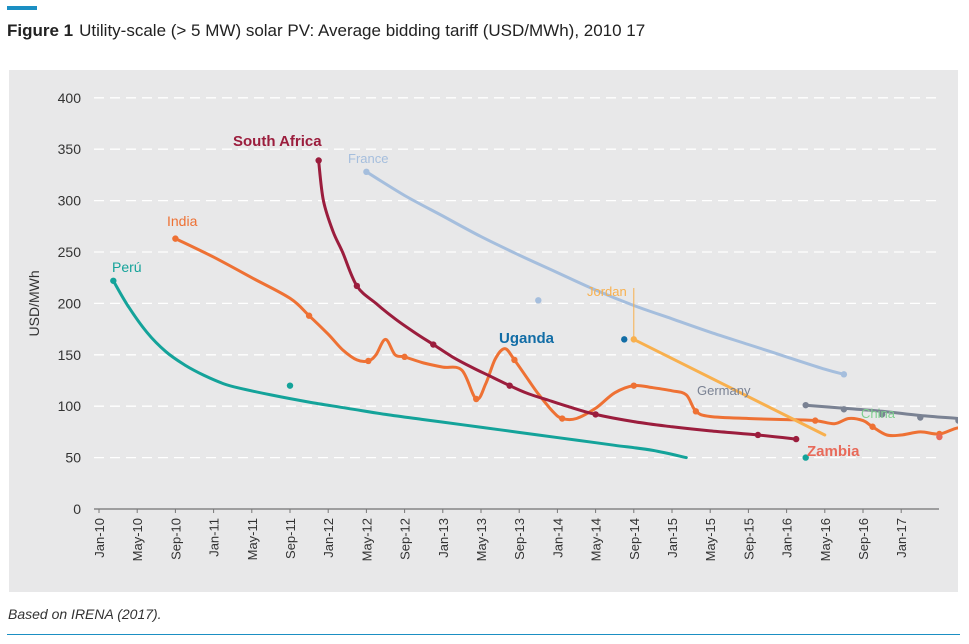 The height and width of the screenshot is (644, 969). Describe the element at coordinates (787, 538) in the screenshot. I see `x-tick-label: Jan-16` at that location.